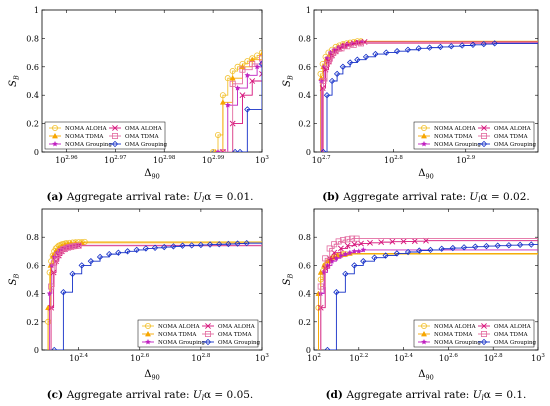 The image size is (550, 406). What do you see at coordinates (493, 358) in the screenshot?
I see `x-tick-label: 102.8` at bounding box center [493, 358].